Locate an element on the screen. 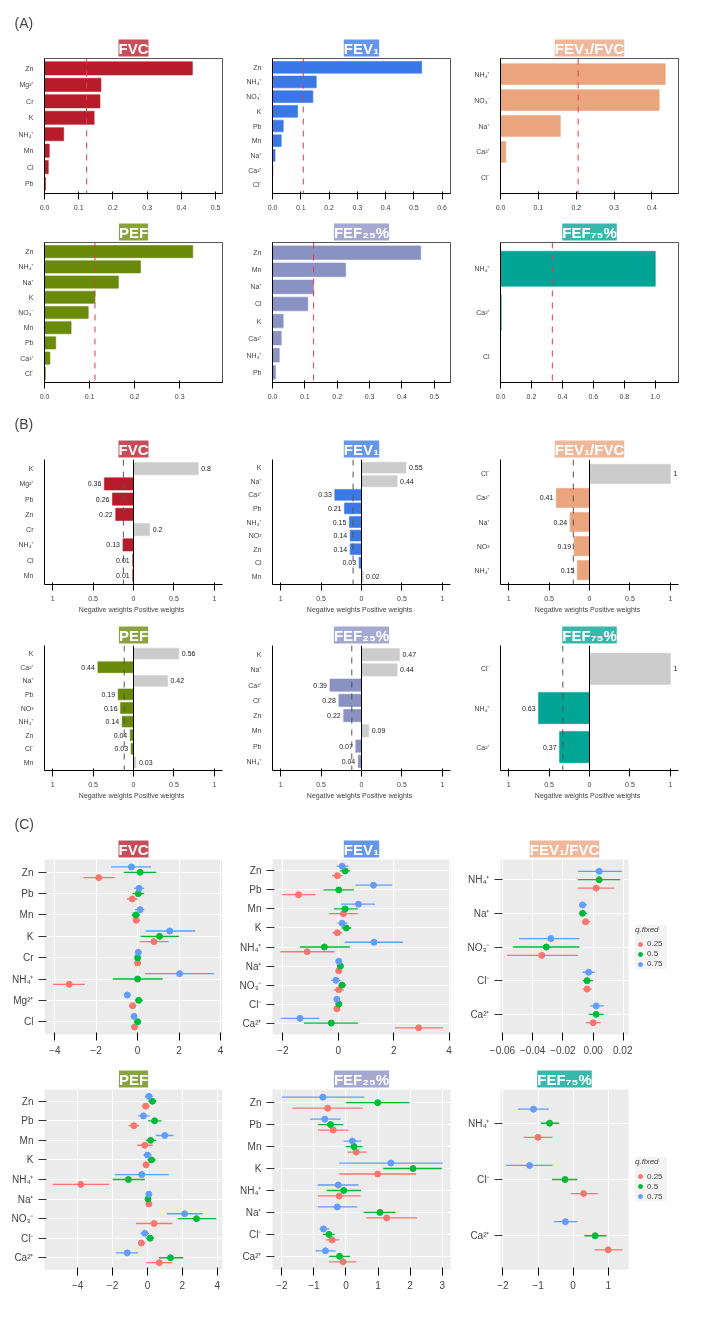 This screenshot has width=707, height=1324. x-tick-label: 0.02 is located at coordinates (623, 1050).